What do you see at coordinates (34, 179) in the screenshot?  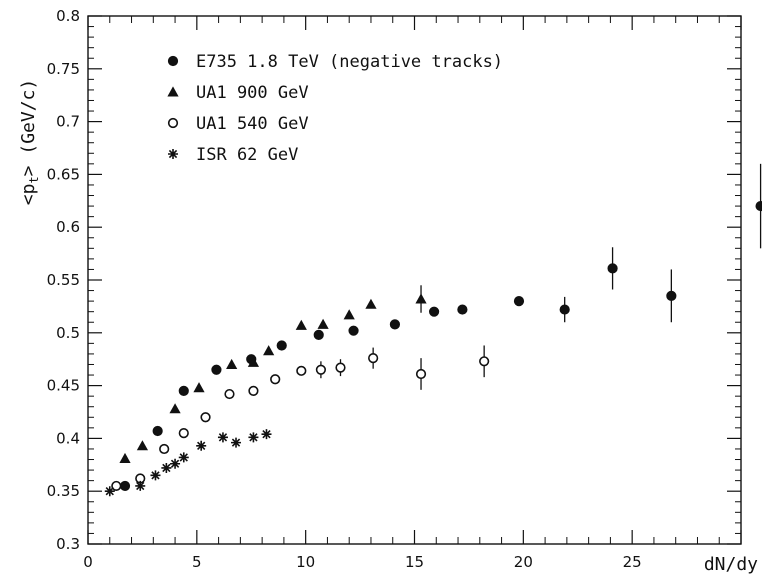 I see `y-axis-label-sub: t` at bounding box center [34, 179].